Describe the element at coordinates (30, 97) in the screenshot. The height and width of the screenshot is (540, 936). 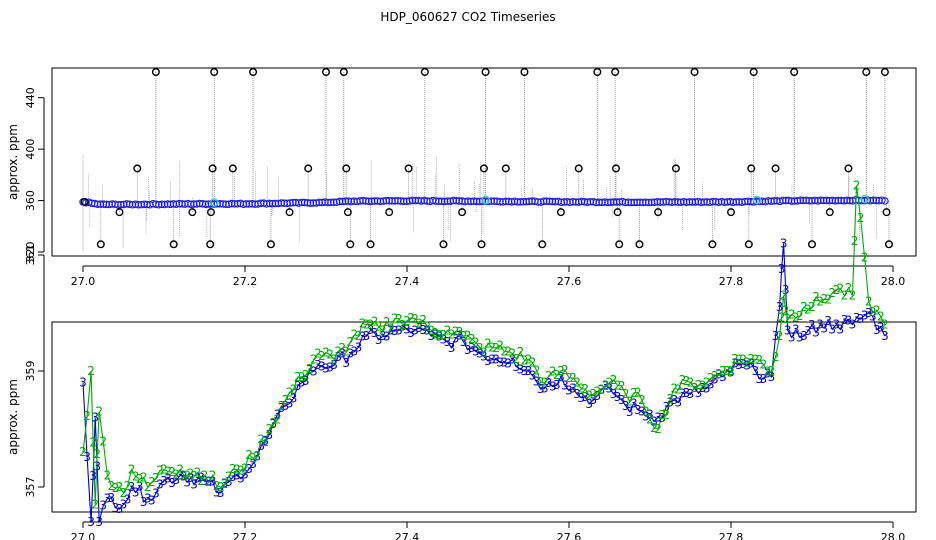
I see `top-y-tick-label: 440` at that location.